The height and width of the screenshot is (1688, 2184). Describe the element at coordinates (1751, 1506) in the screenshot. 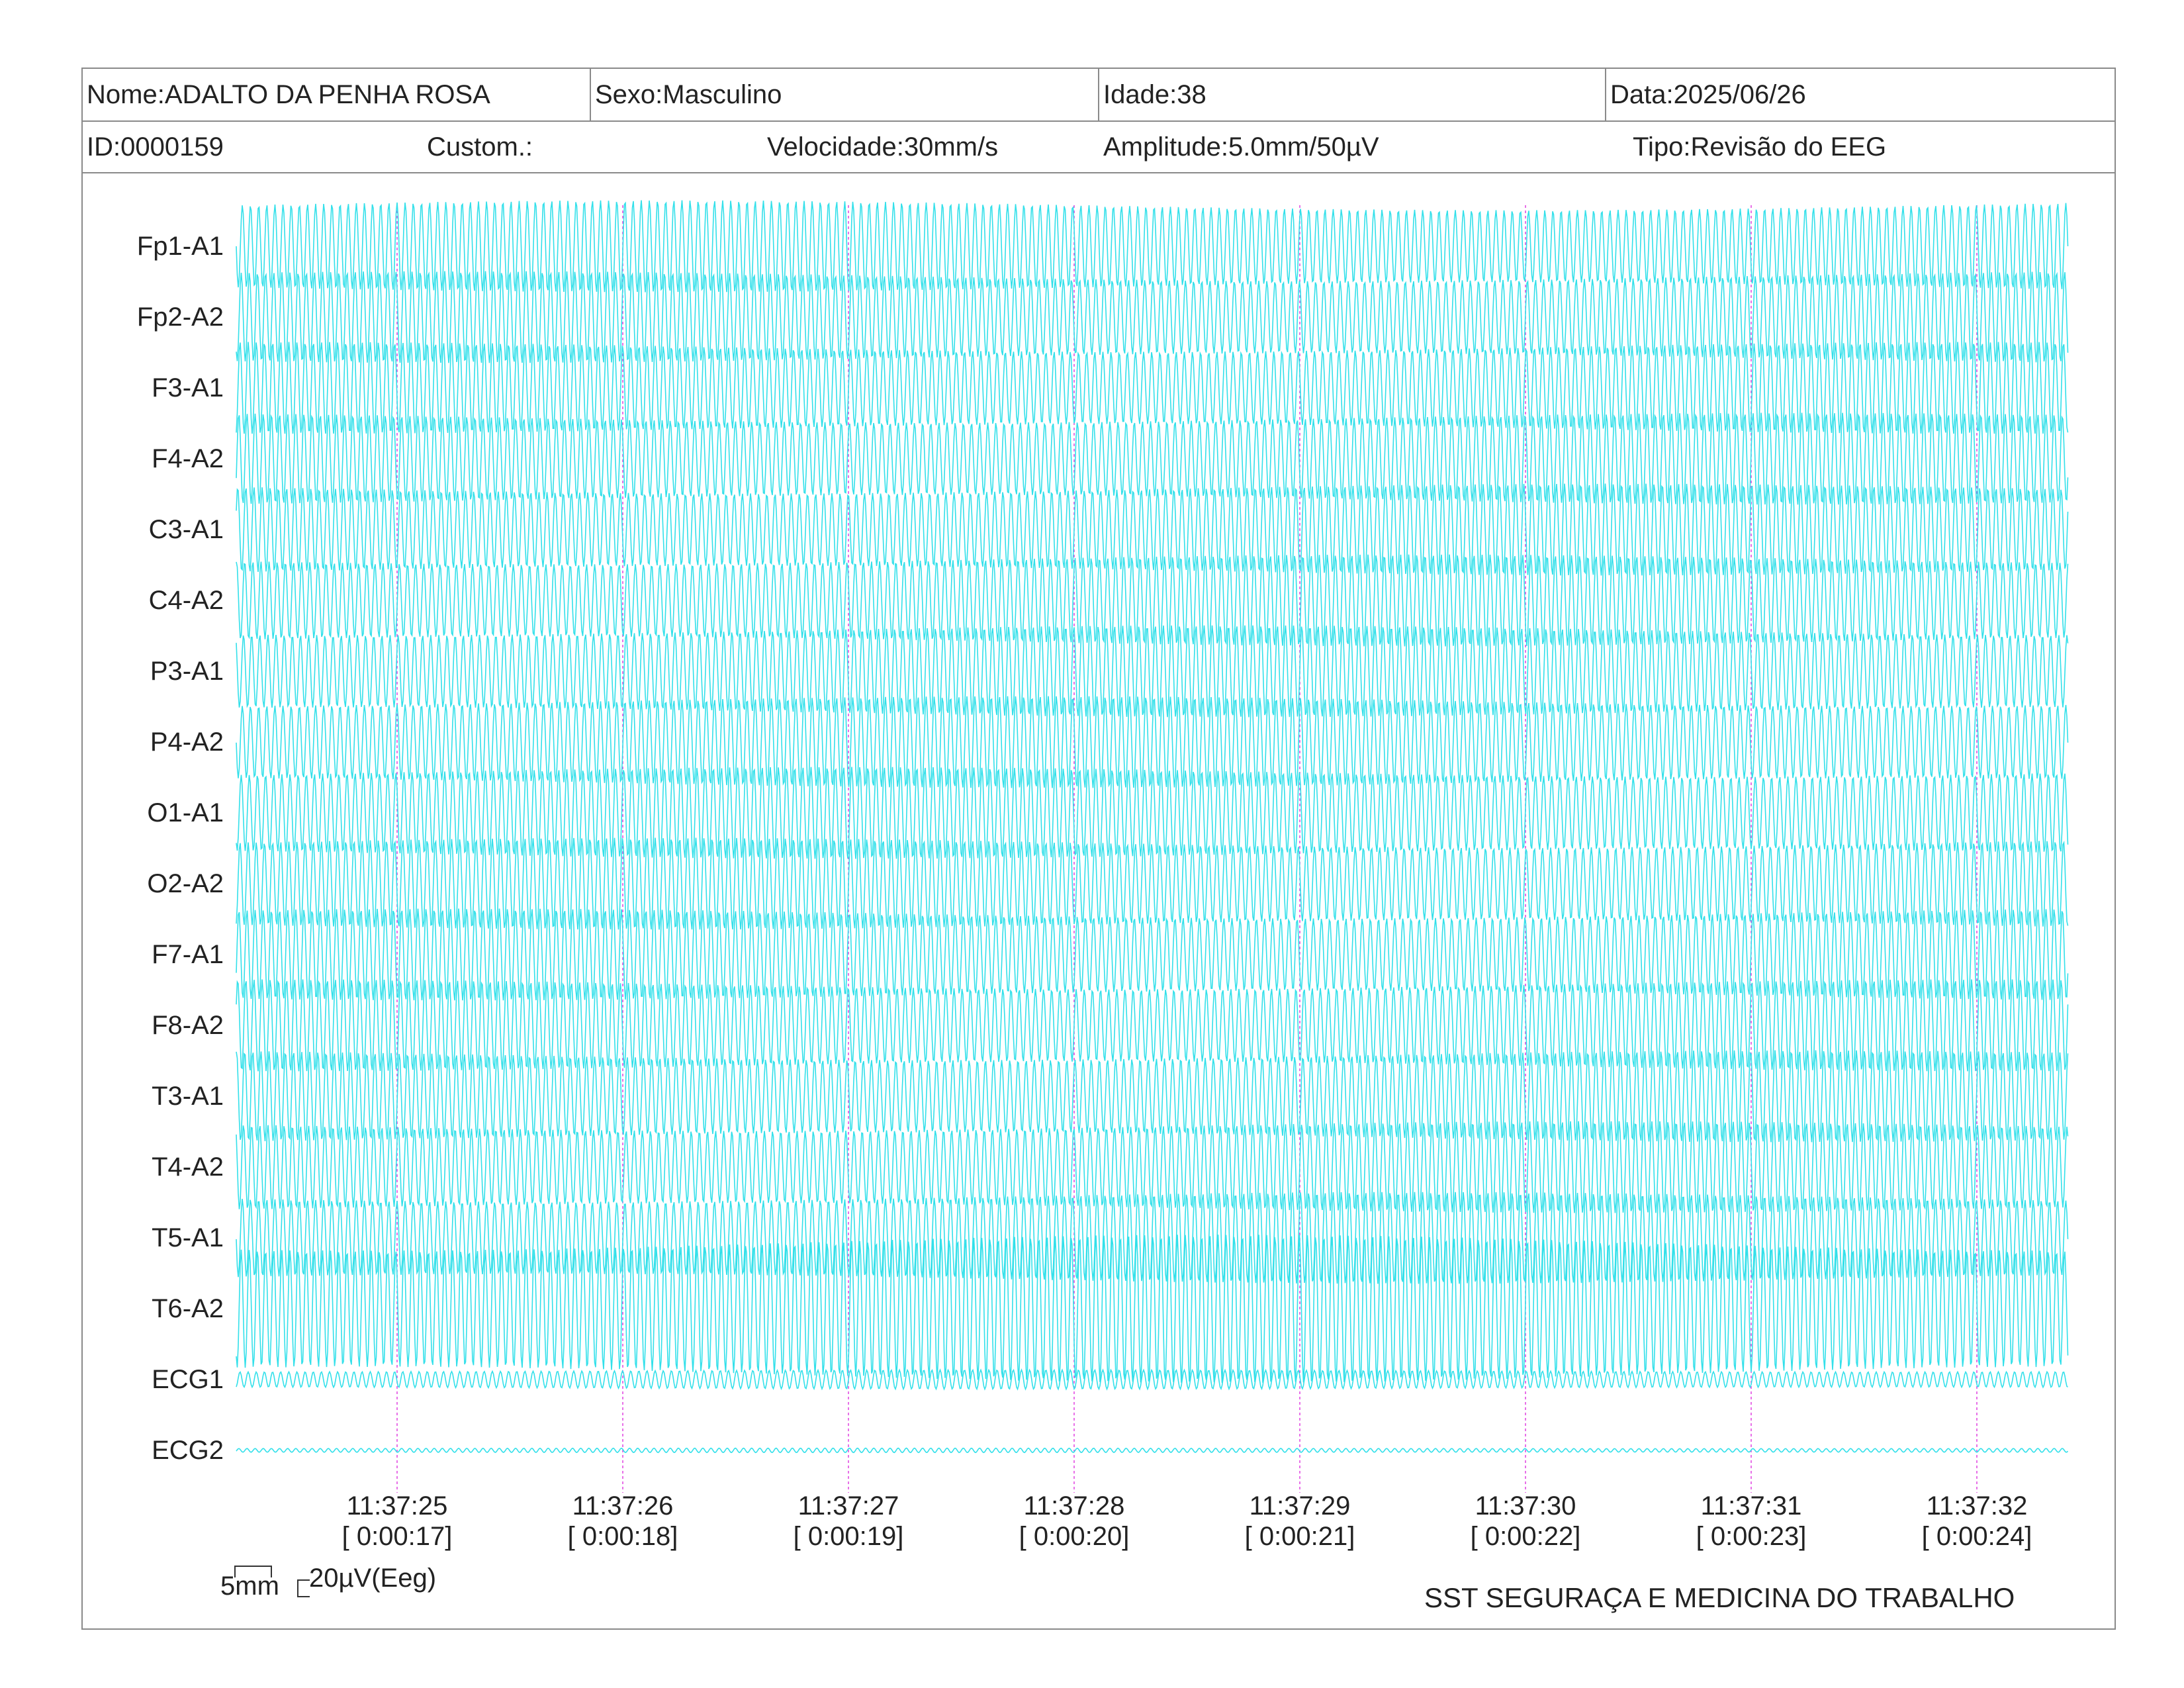

I see `time-clock: 11:37:31` at that location.